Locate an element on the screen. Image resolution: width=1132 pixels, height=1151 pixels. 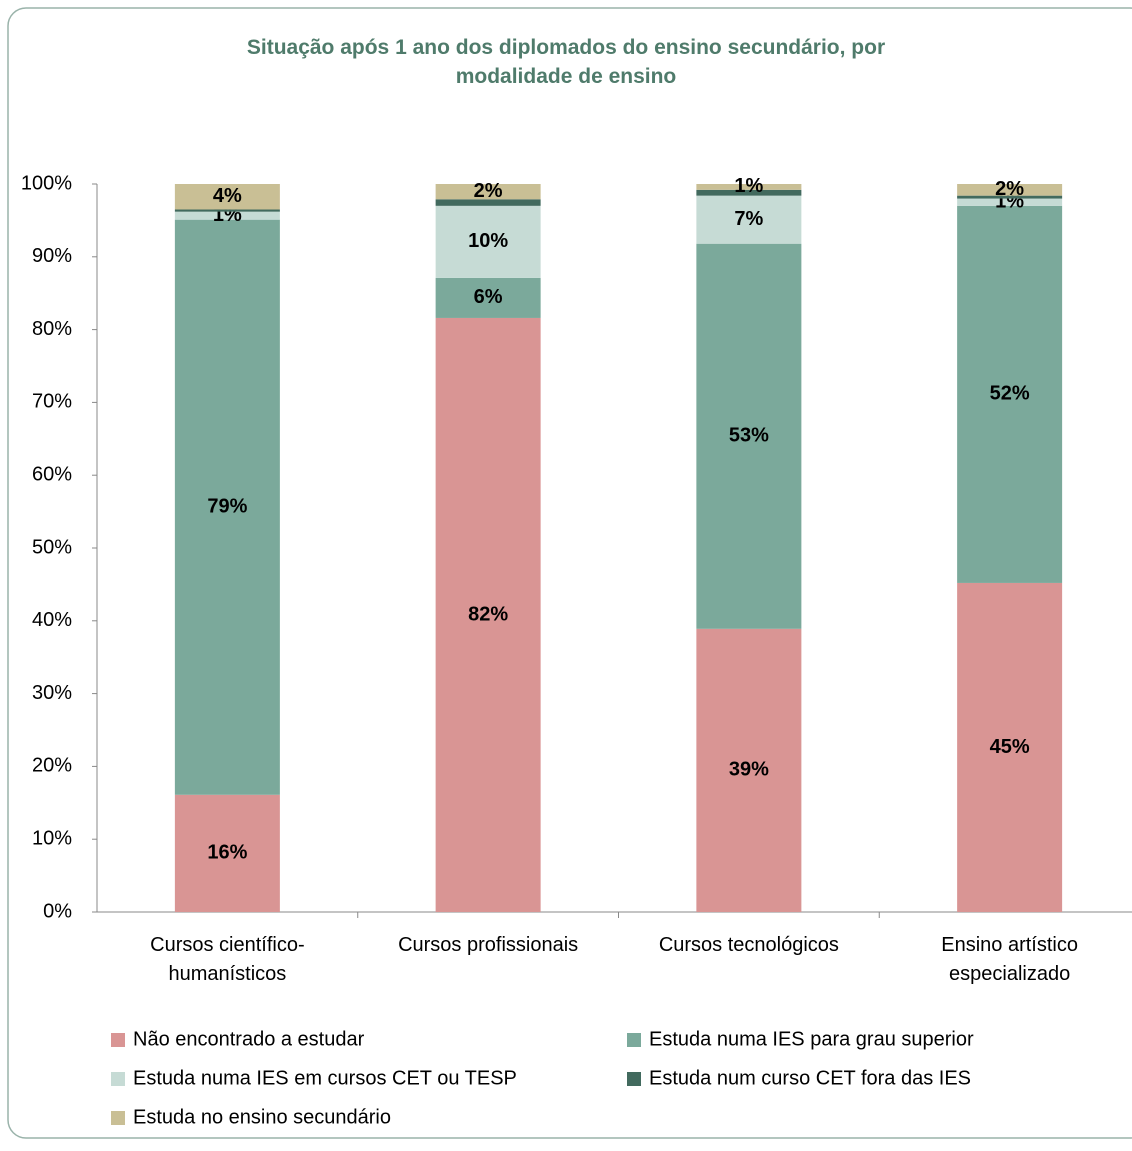
y-tick-label: 100% is located at coordinates (46, 183).